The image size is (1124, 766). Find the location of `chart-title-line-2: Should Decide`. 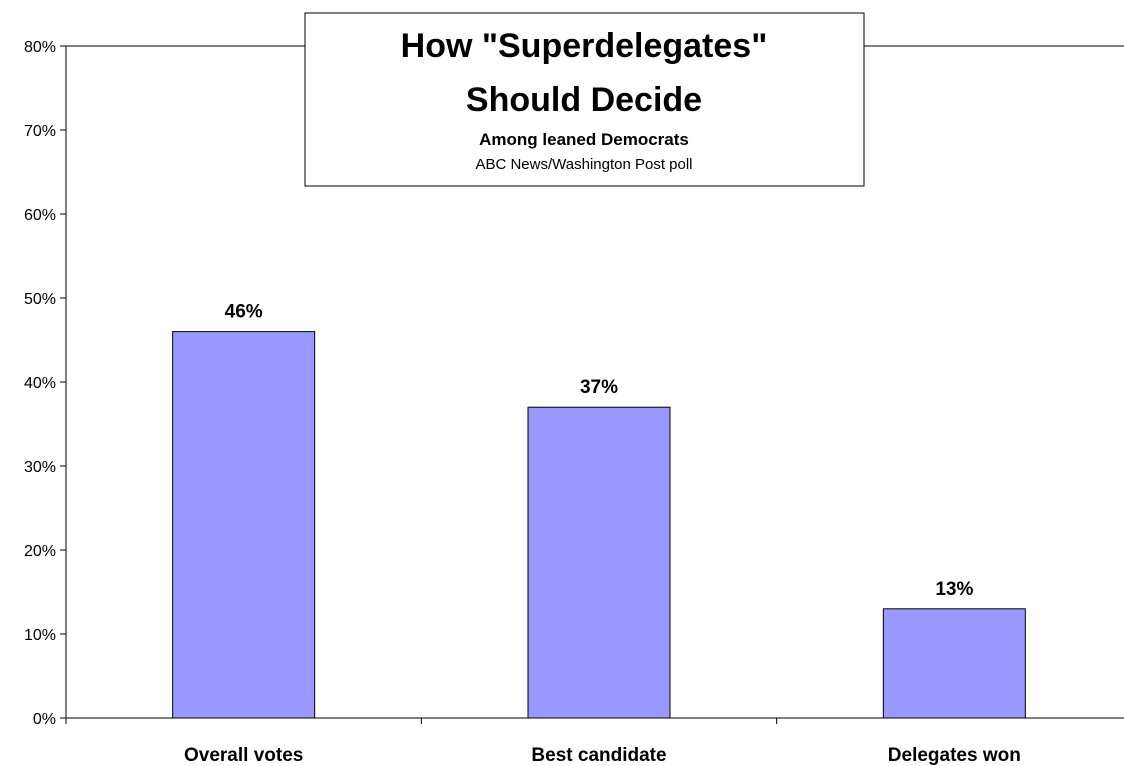

chart-title-line-2: Should Decide is located at coordinates (584, 100).